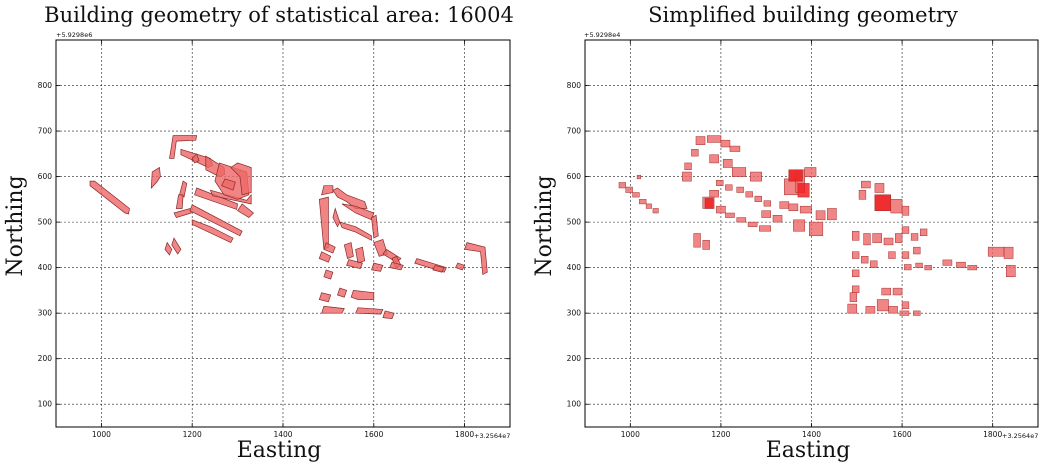  What do you see at coordinates (45, 267) in the screenshot?
I see `y-tick-label: 400` at bounding box center [45, 267].